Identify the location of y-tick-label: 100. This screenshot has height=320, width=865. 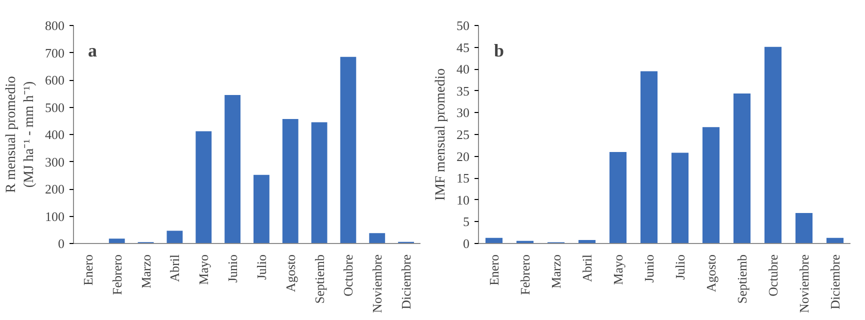
(54, 216).